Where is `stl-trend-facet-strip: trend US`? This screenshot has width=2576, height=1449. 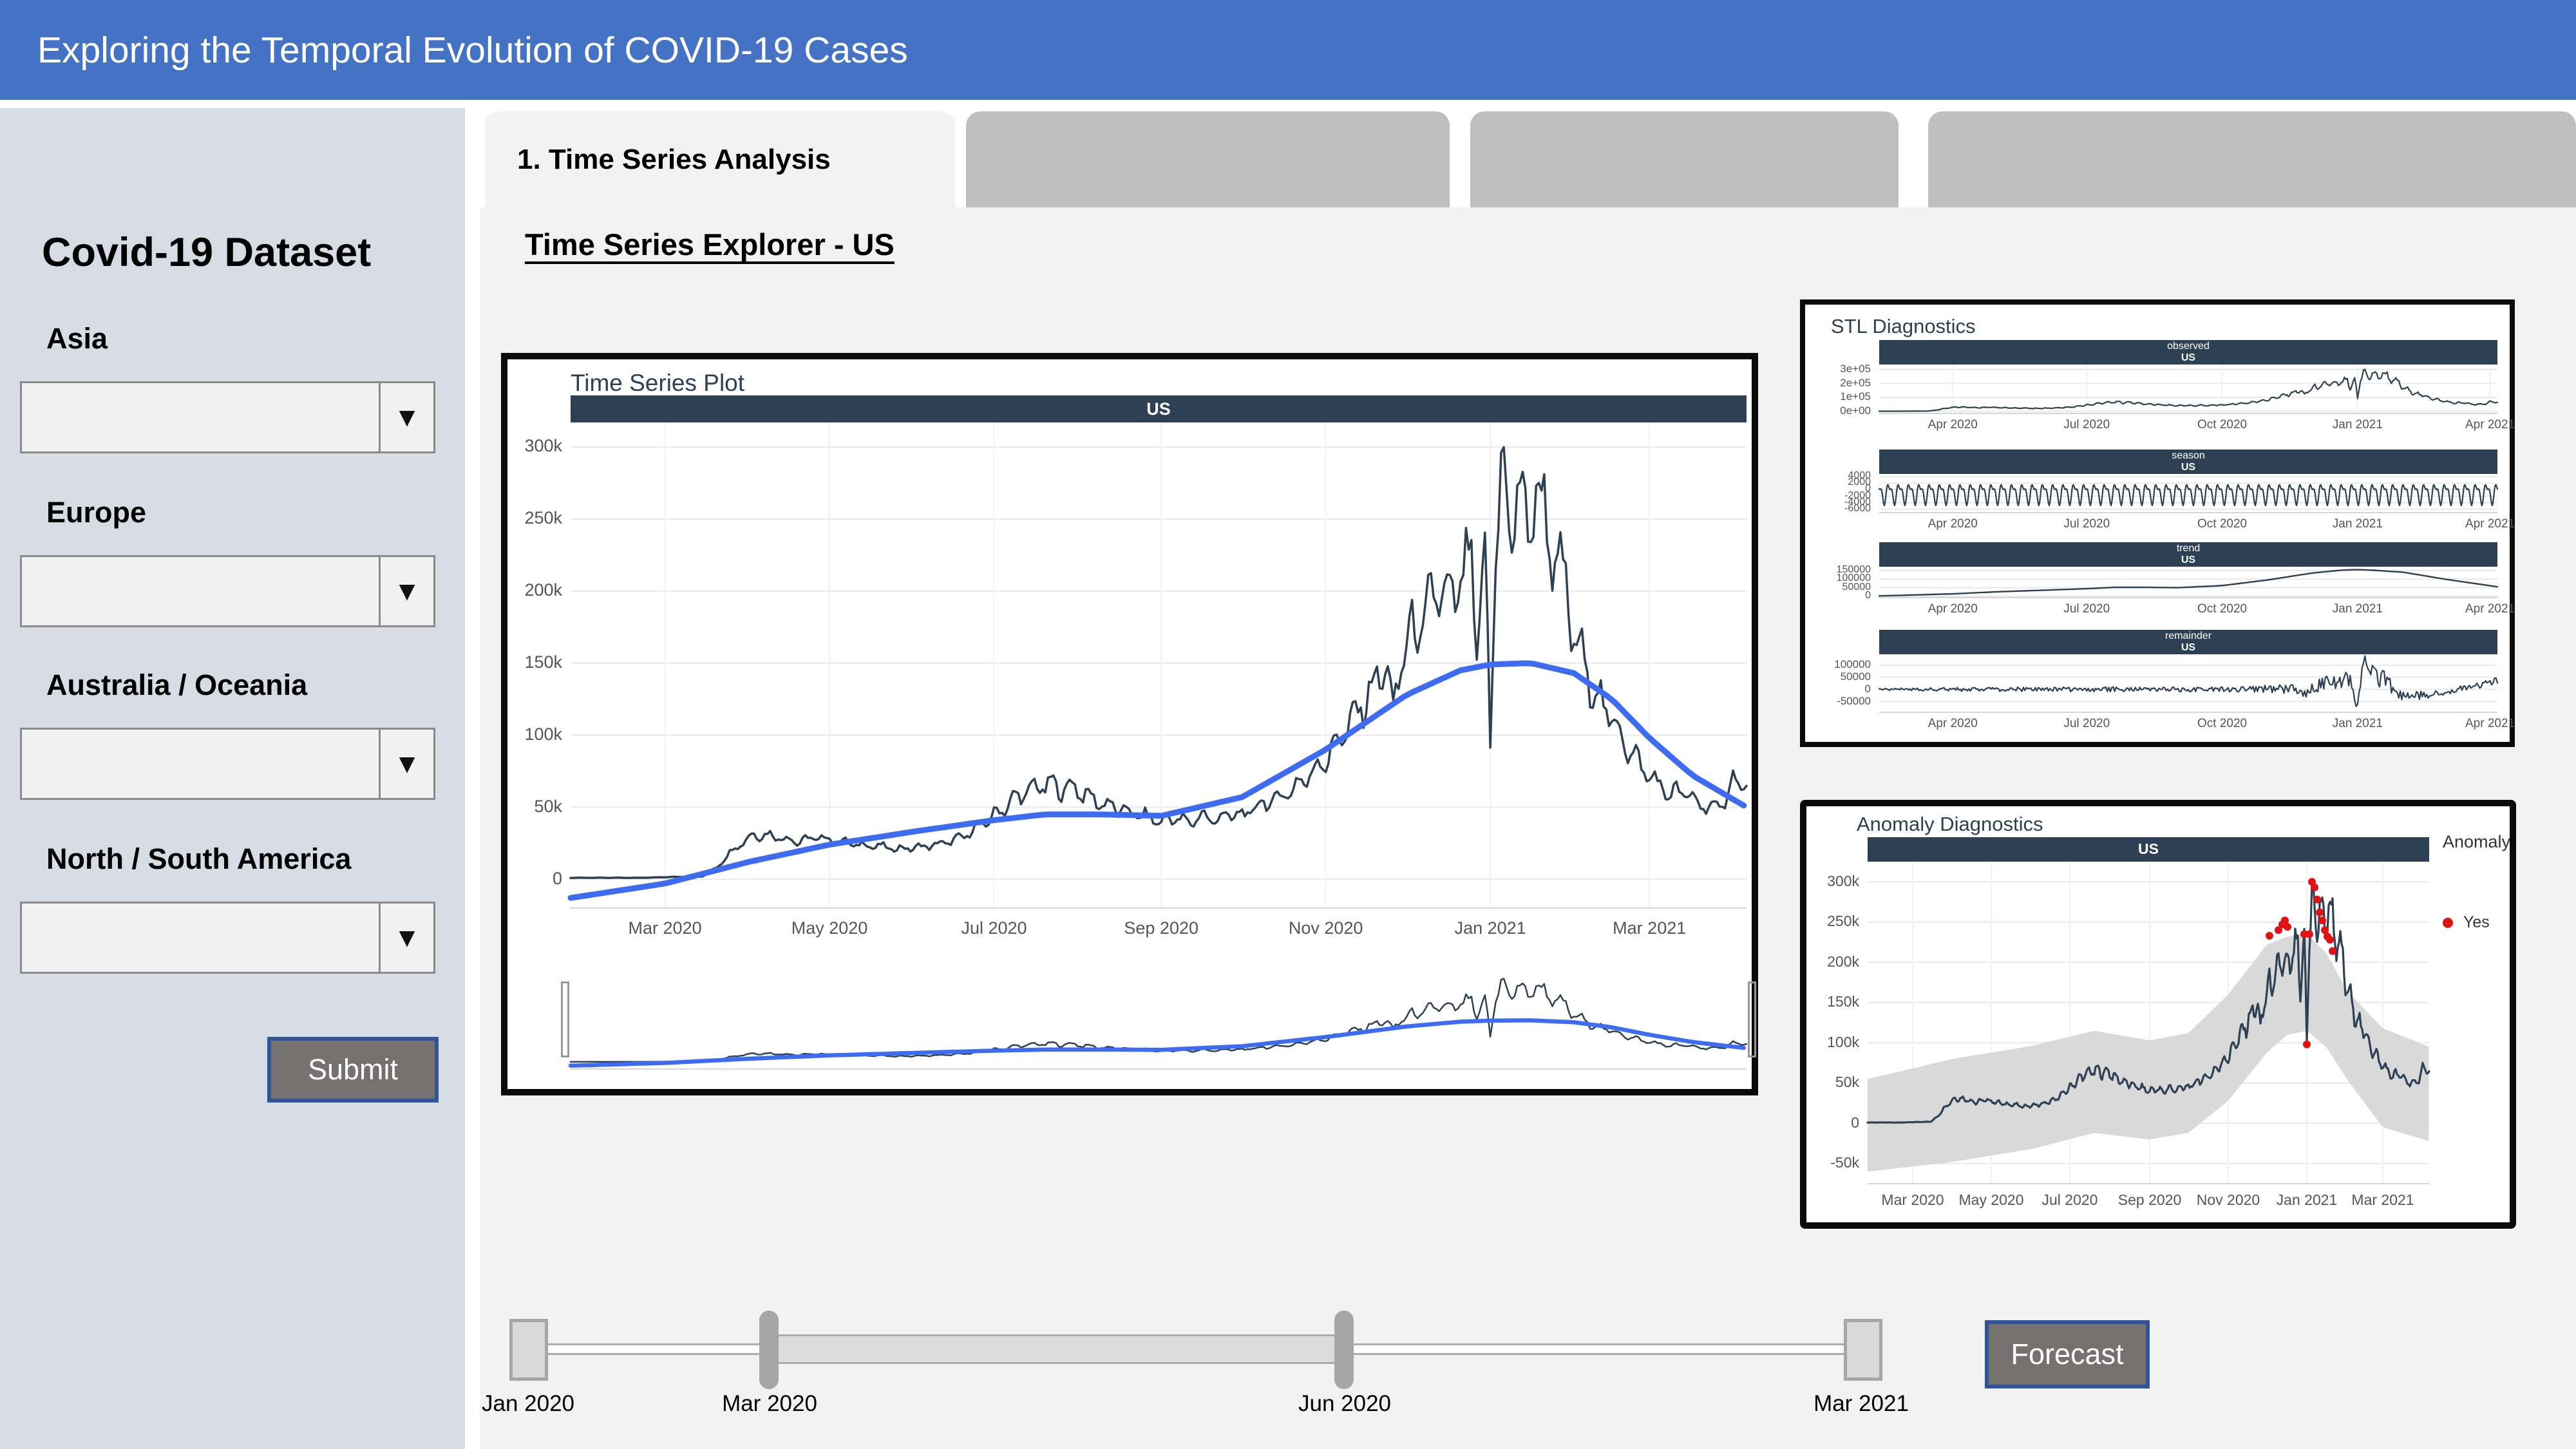
stl-trend-facet-strip: trend US is located at coordinates (2188, 554).